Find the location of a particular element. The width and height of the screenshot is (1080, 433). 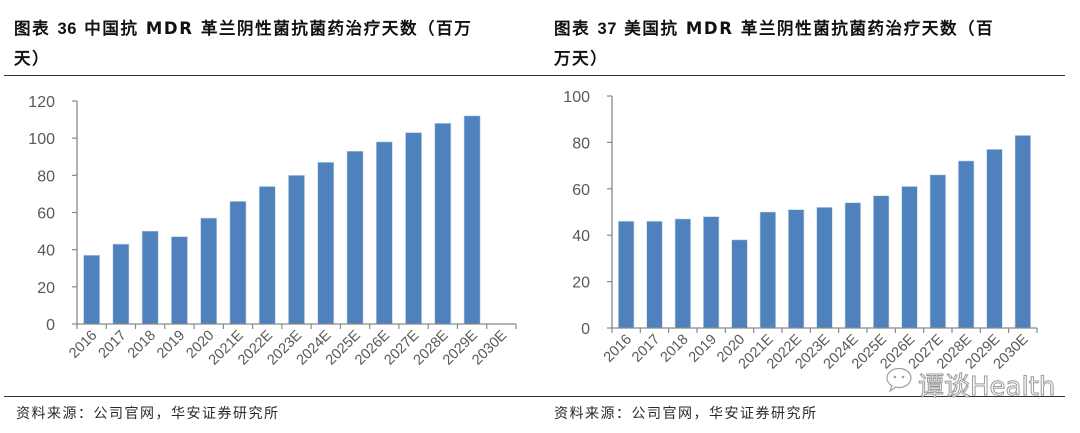

right-bar-2028E is located at coordinates (966, 244).